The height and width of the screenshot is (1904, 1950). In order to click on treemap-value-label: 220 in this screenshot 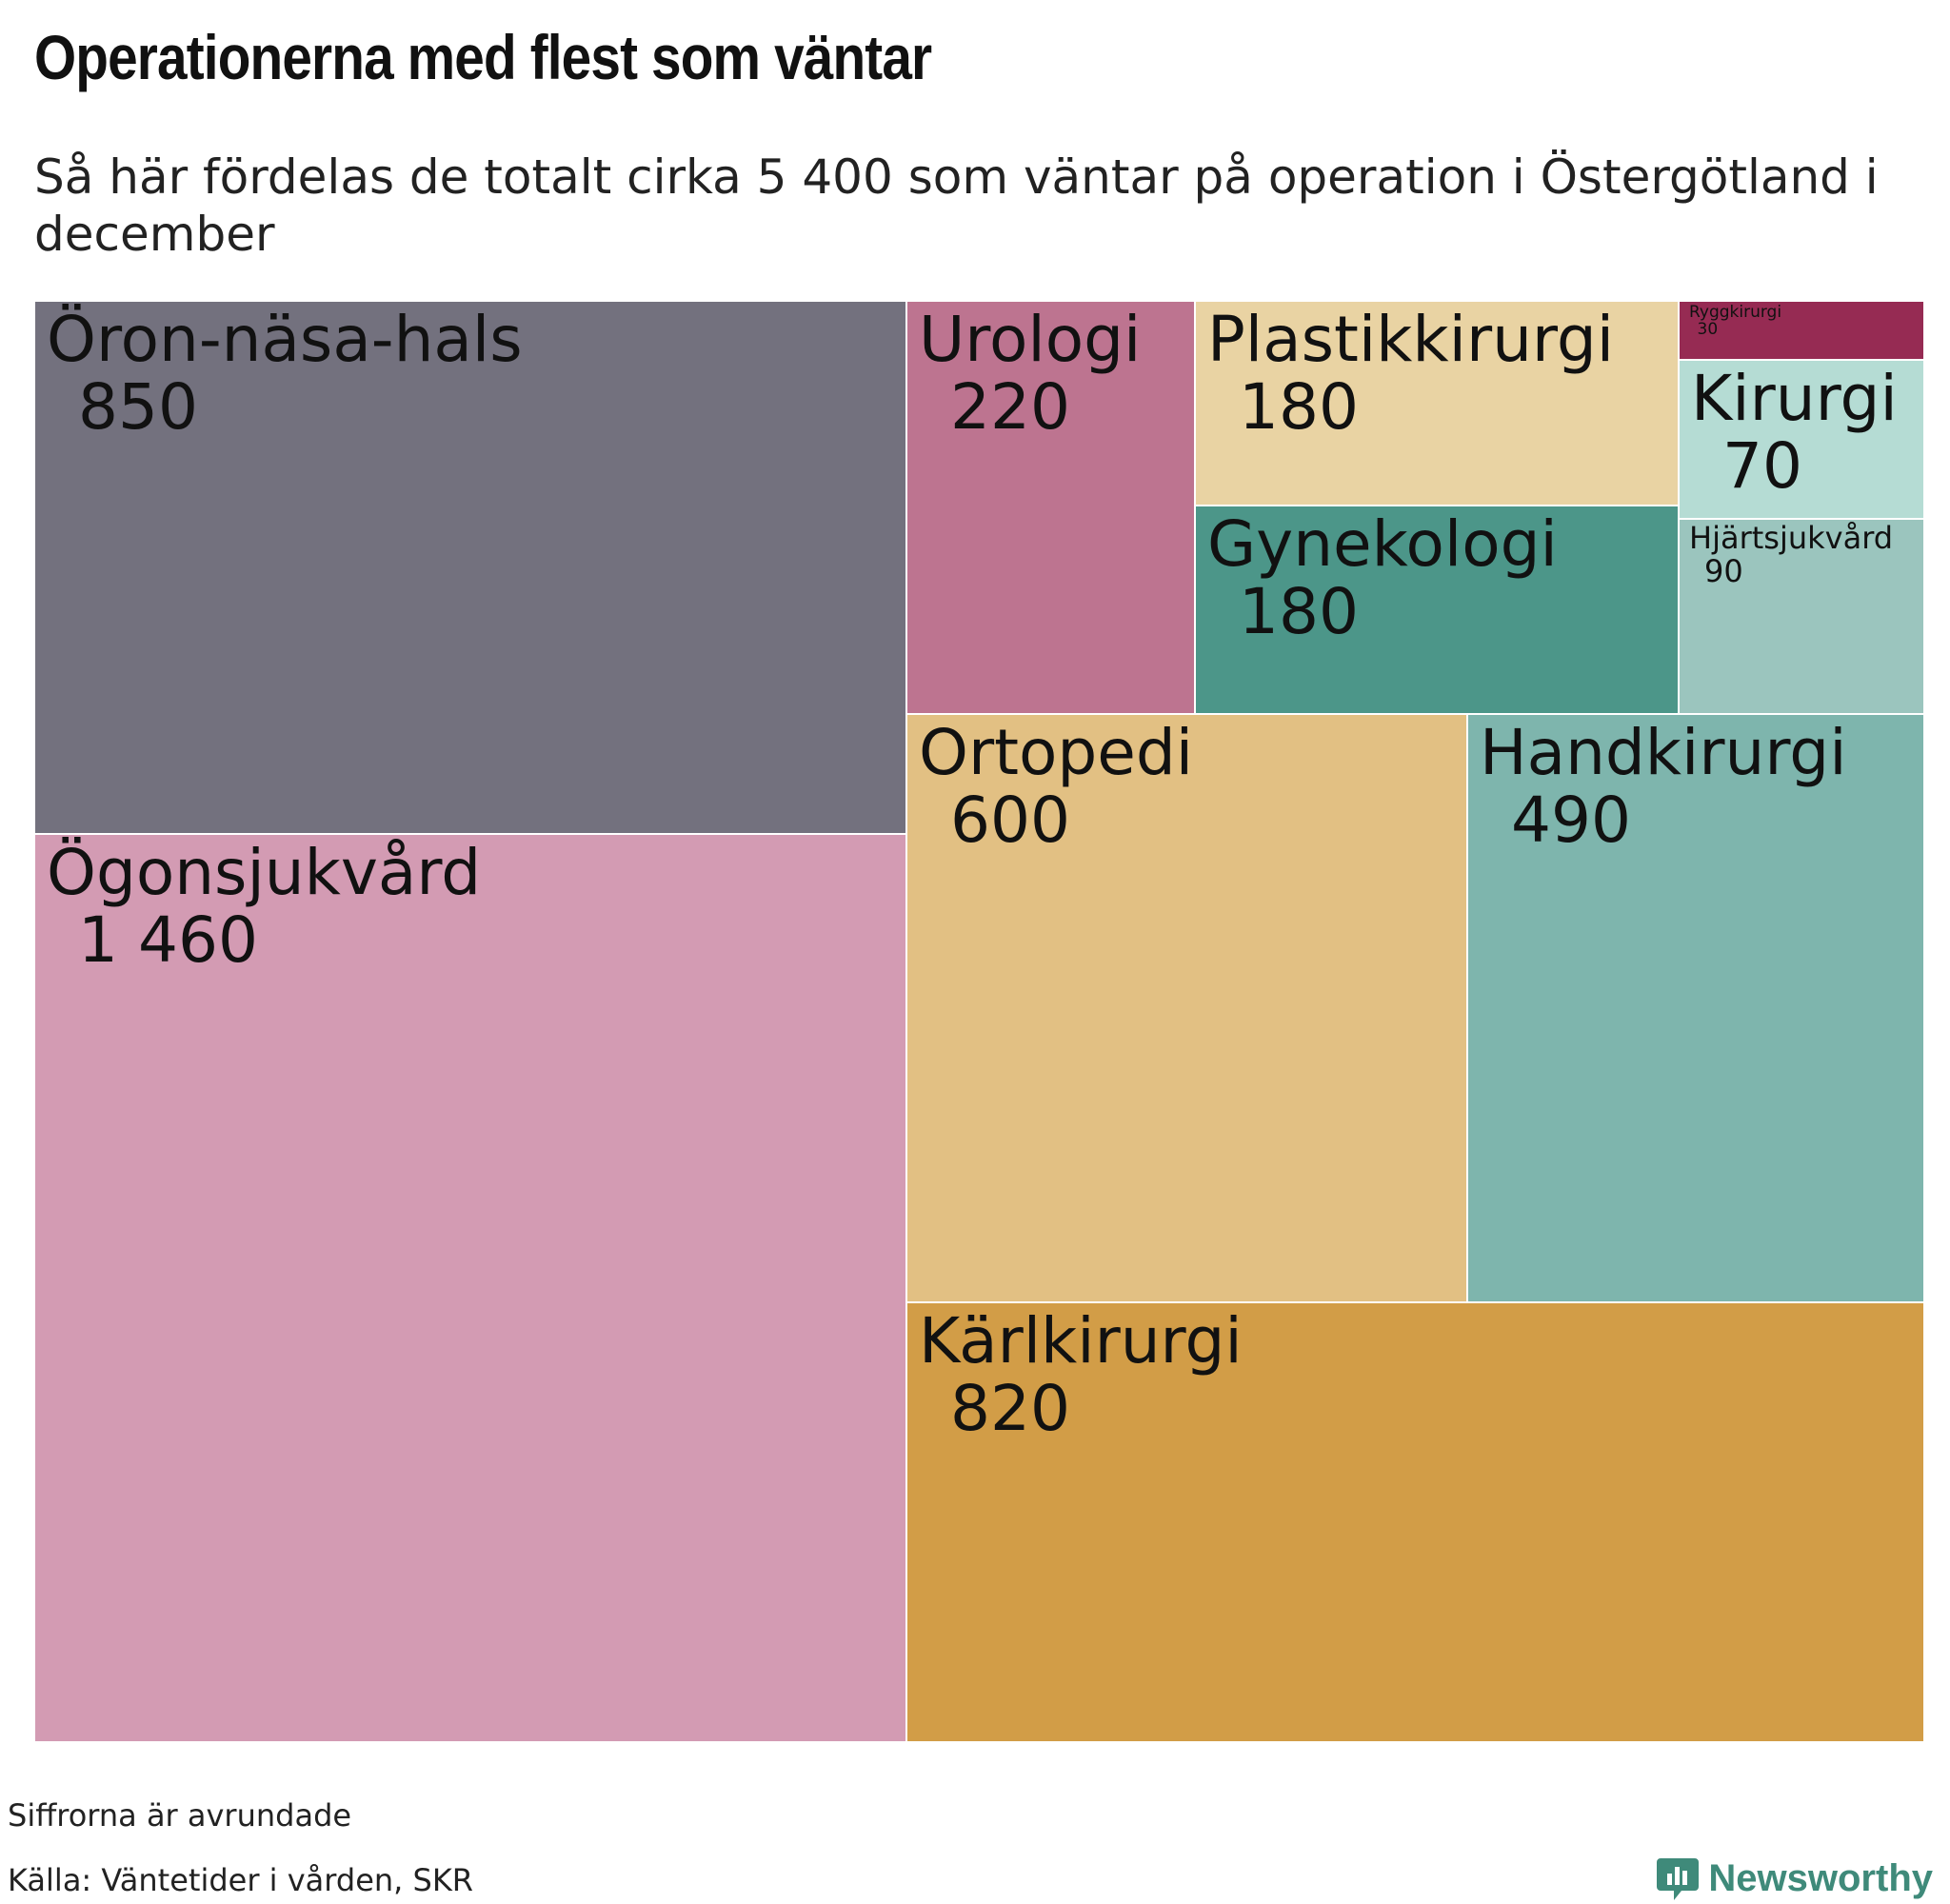, I will do `click(1010, 407)`.